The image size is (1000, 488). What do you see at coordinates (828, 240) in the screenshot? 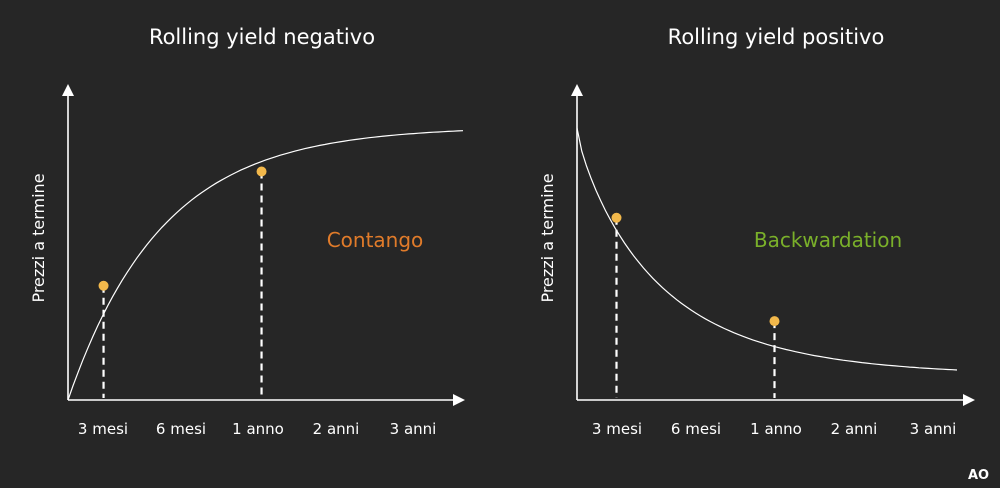
I see `regime-annotation: Backwardation` at bounding box center [828, 240].